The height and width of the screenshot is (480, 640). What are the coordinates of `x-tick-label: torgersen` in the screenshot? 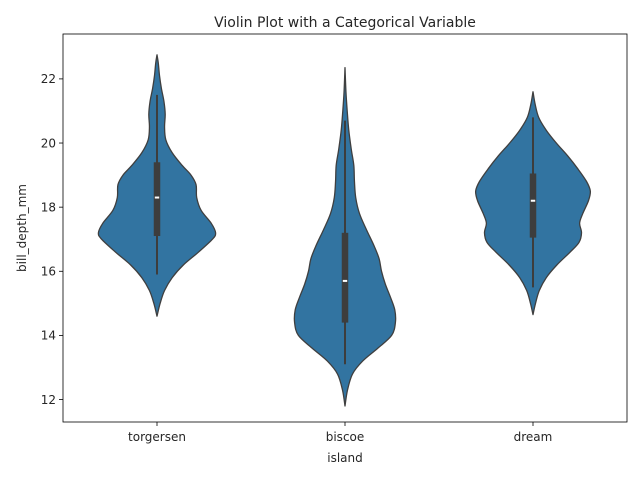 It's located at (157, 437).